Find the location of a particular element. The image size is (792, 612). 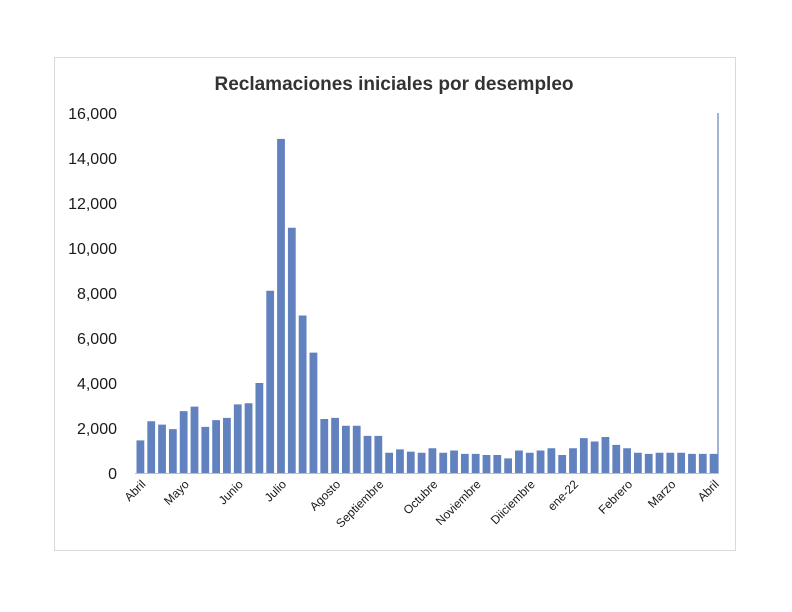

x-tick-label: Octubre is located at coordinates (420, 497).